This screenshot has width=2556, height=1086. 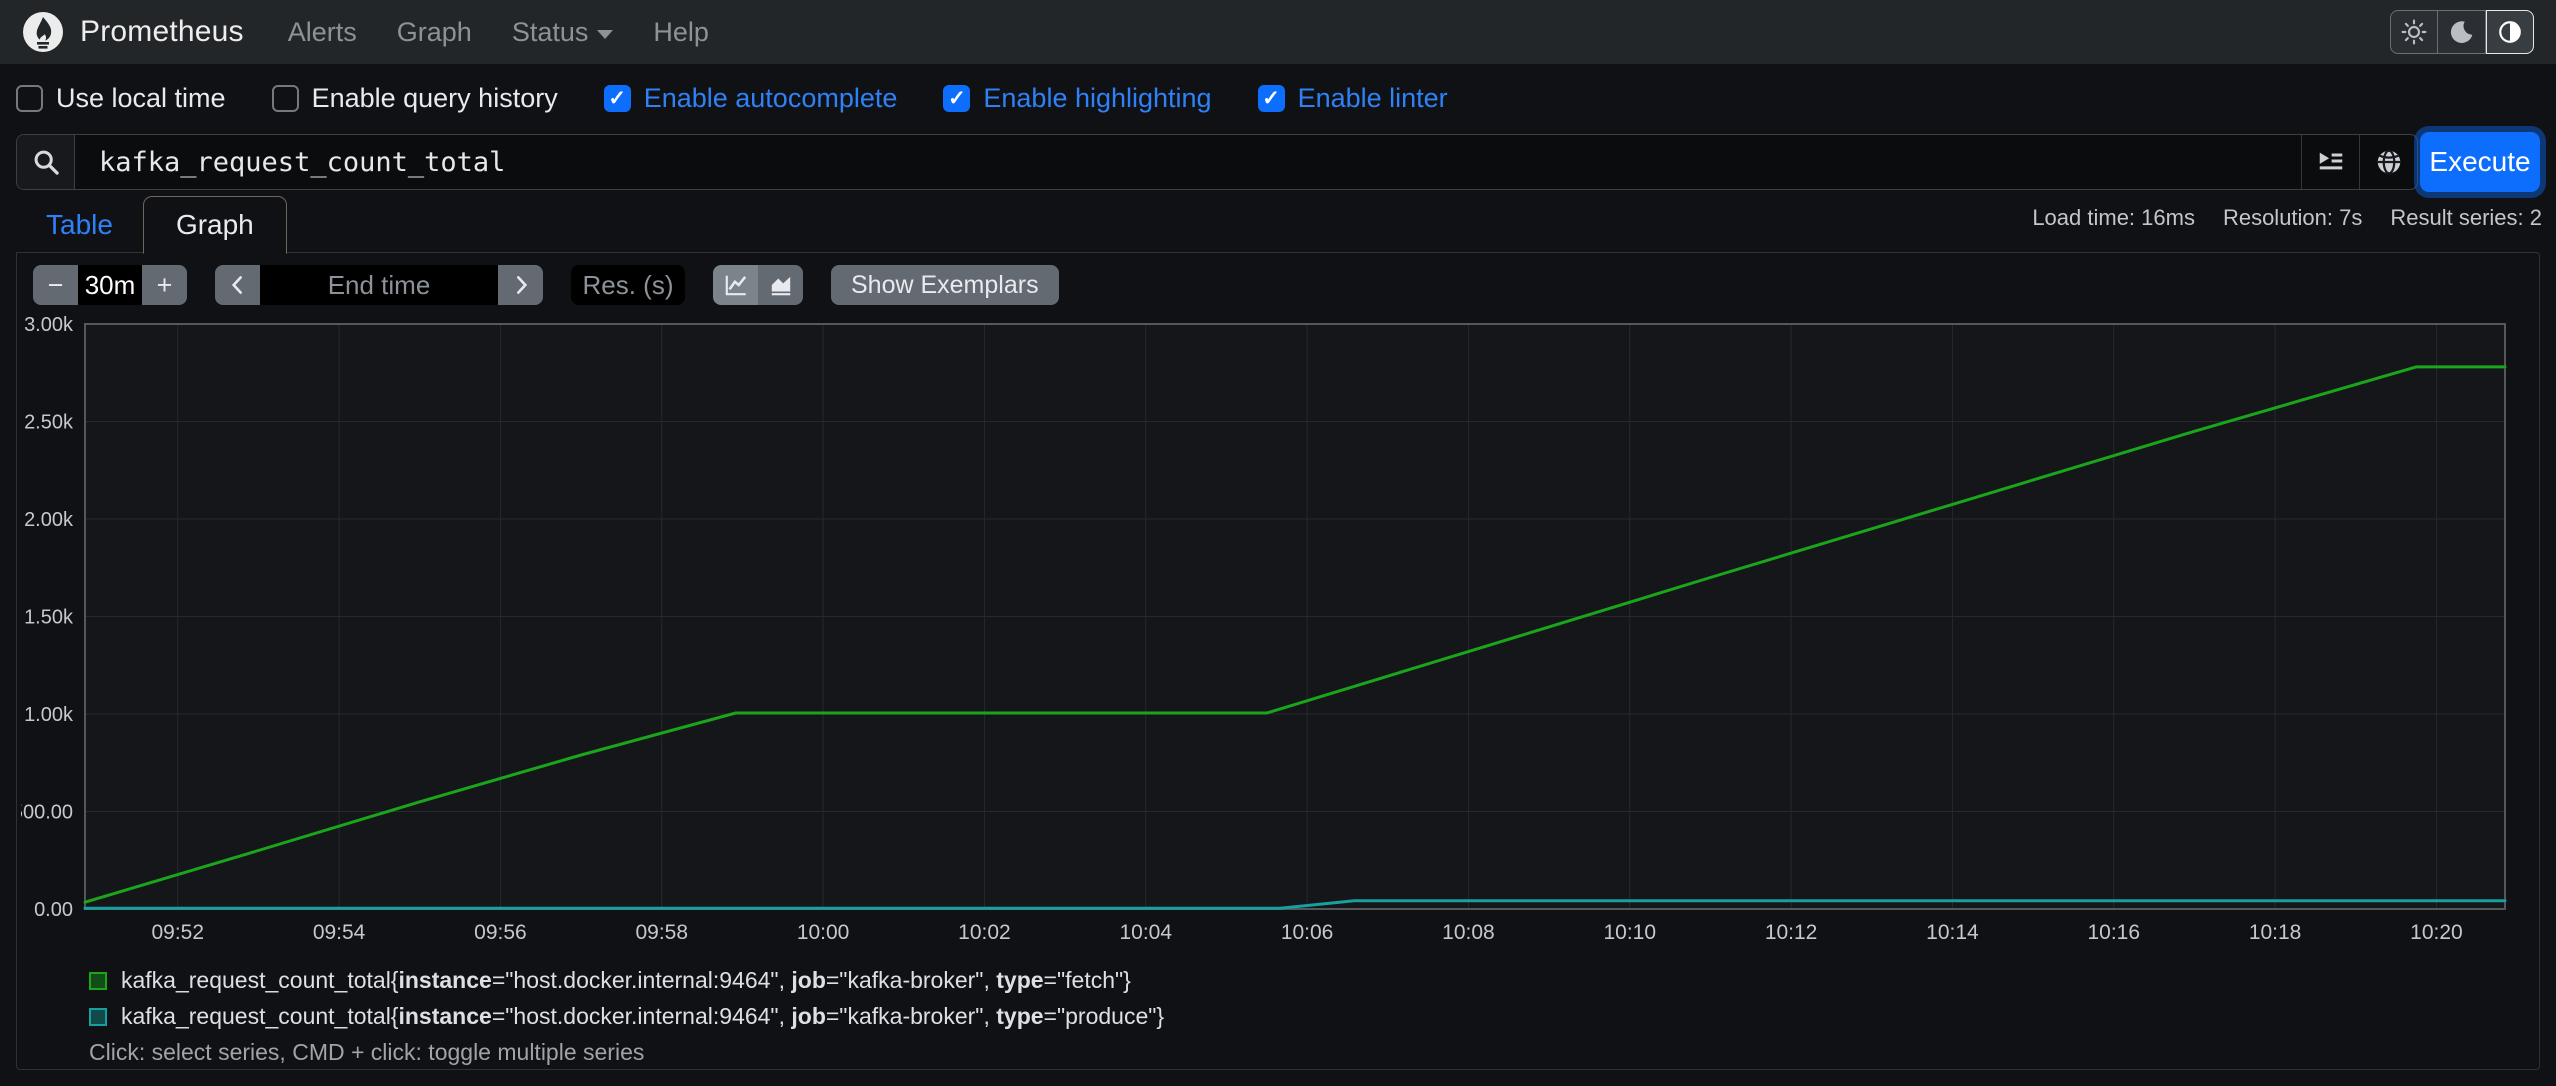 I want to click on sun-icon, so click(x=2414, y=32).